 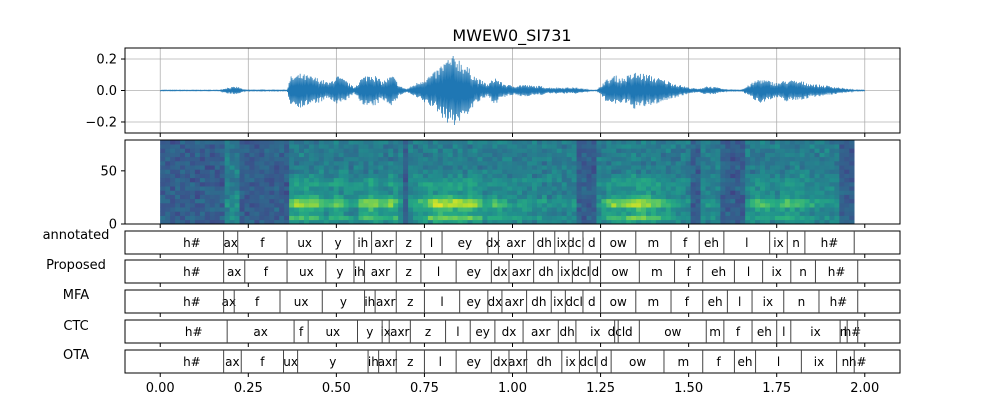 I want to click on phone-label: h#, so click(x=853, y=332).